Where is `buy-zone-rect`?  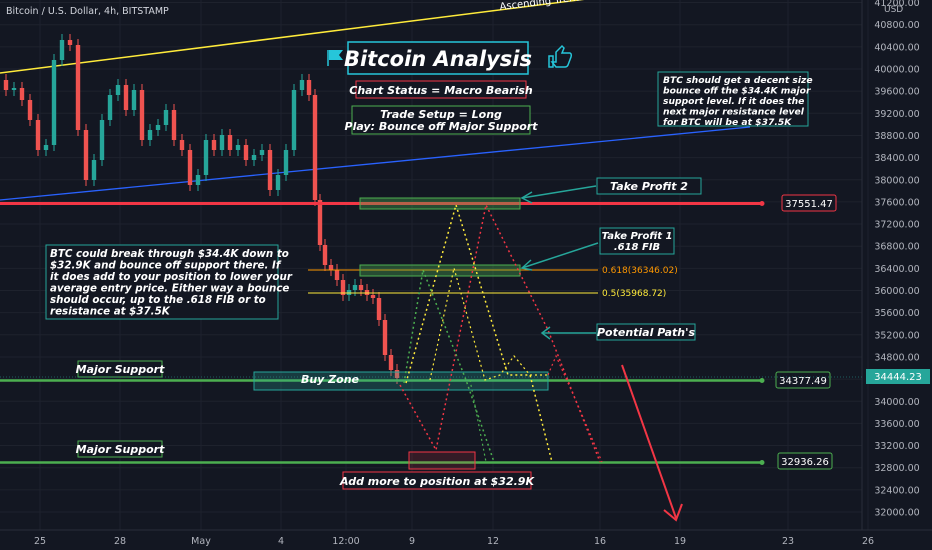
buy-zone-rect is located at coordinates (401, 381).